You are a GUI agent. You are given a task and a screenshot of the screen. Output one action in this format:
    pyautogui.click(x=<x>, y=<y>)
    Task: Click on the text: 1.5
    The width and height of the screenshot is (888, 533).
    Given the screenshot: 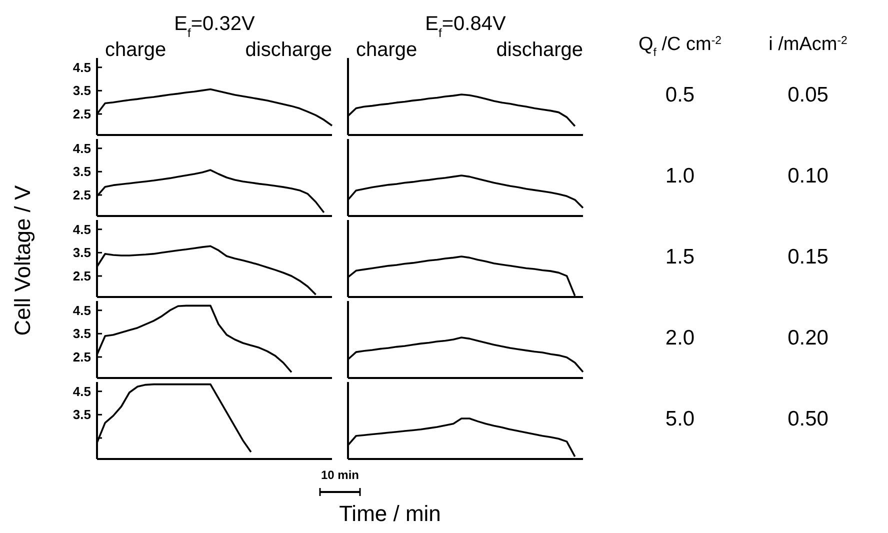 What is the action you would take?
    pyautogui.click(x=680, y=257)
    